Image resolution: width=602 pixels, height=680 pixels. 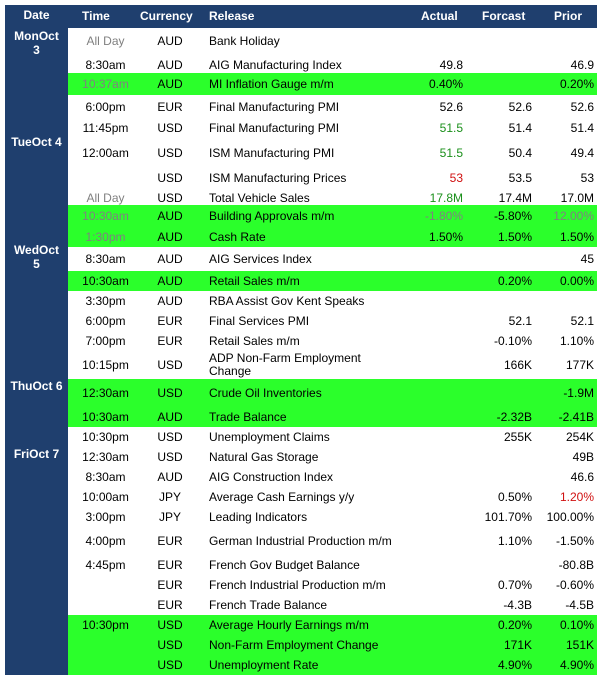 What do you see at coordinates (294, 645) in the screenshot?
I see `release-cell: Non-Farm Employment Change` at bounding box center [294, 645].